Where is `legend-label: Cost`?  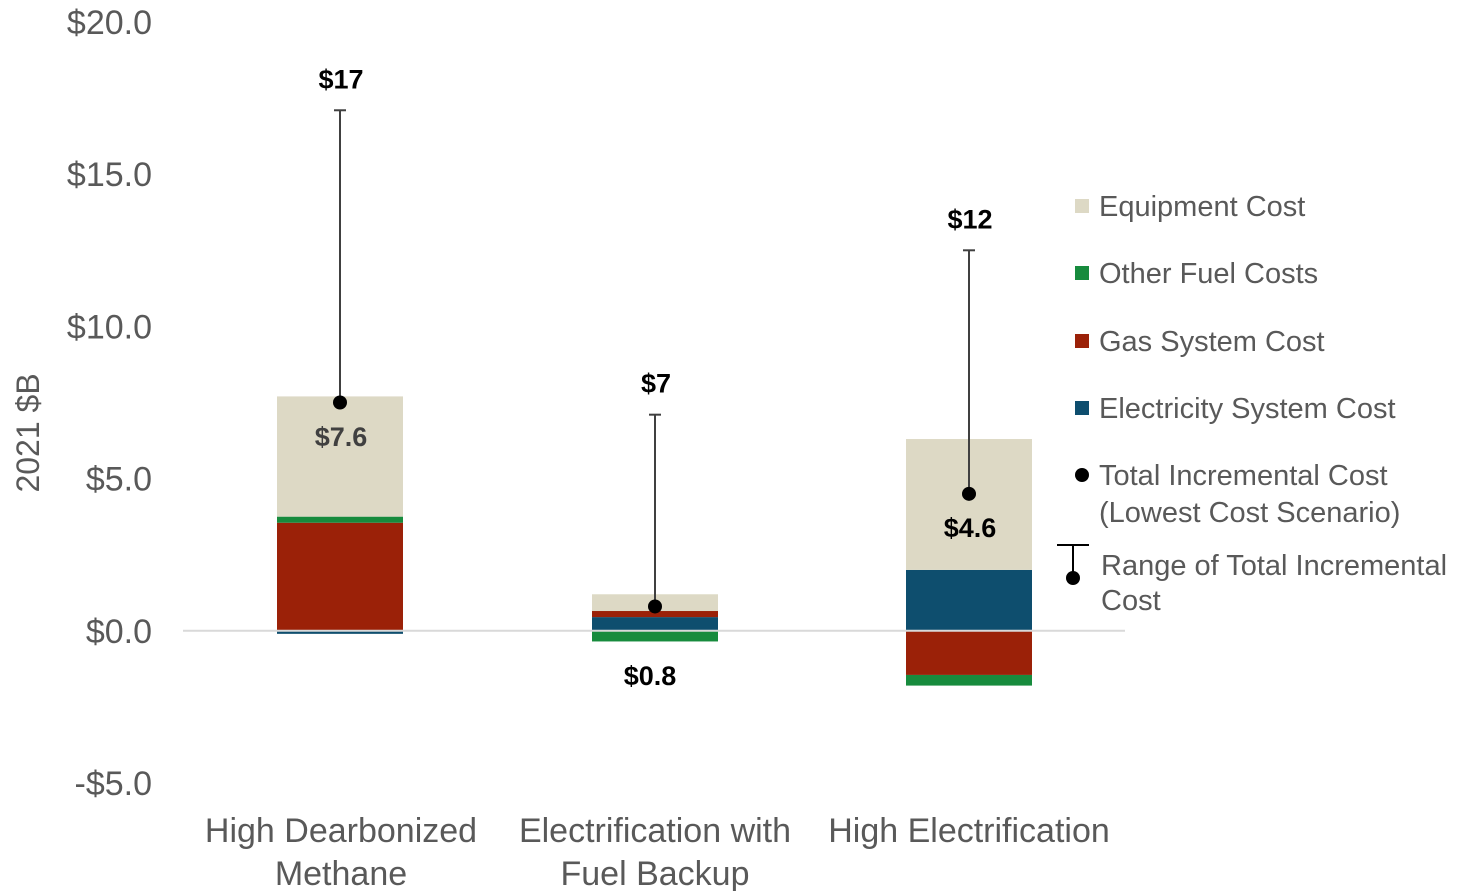 legend-label: Cost is located at coordinates (1131, 601).